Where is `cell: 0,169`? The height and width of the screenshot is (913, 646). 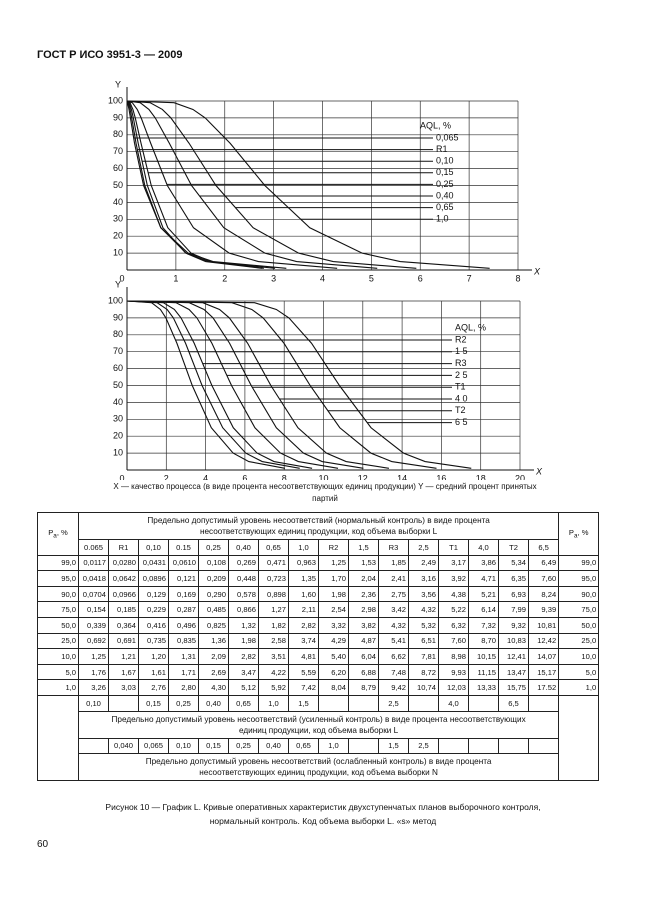
cell: 0,169 is located at coordinates (183, 594).